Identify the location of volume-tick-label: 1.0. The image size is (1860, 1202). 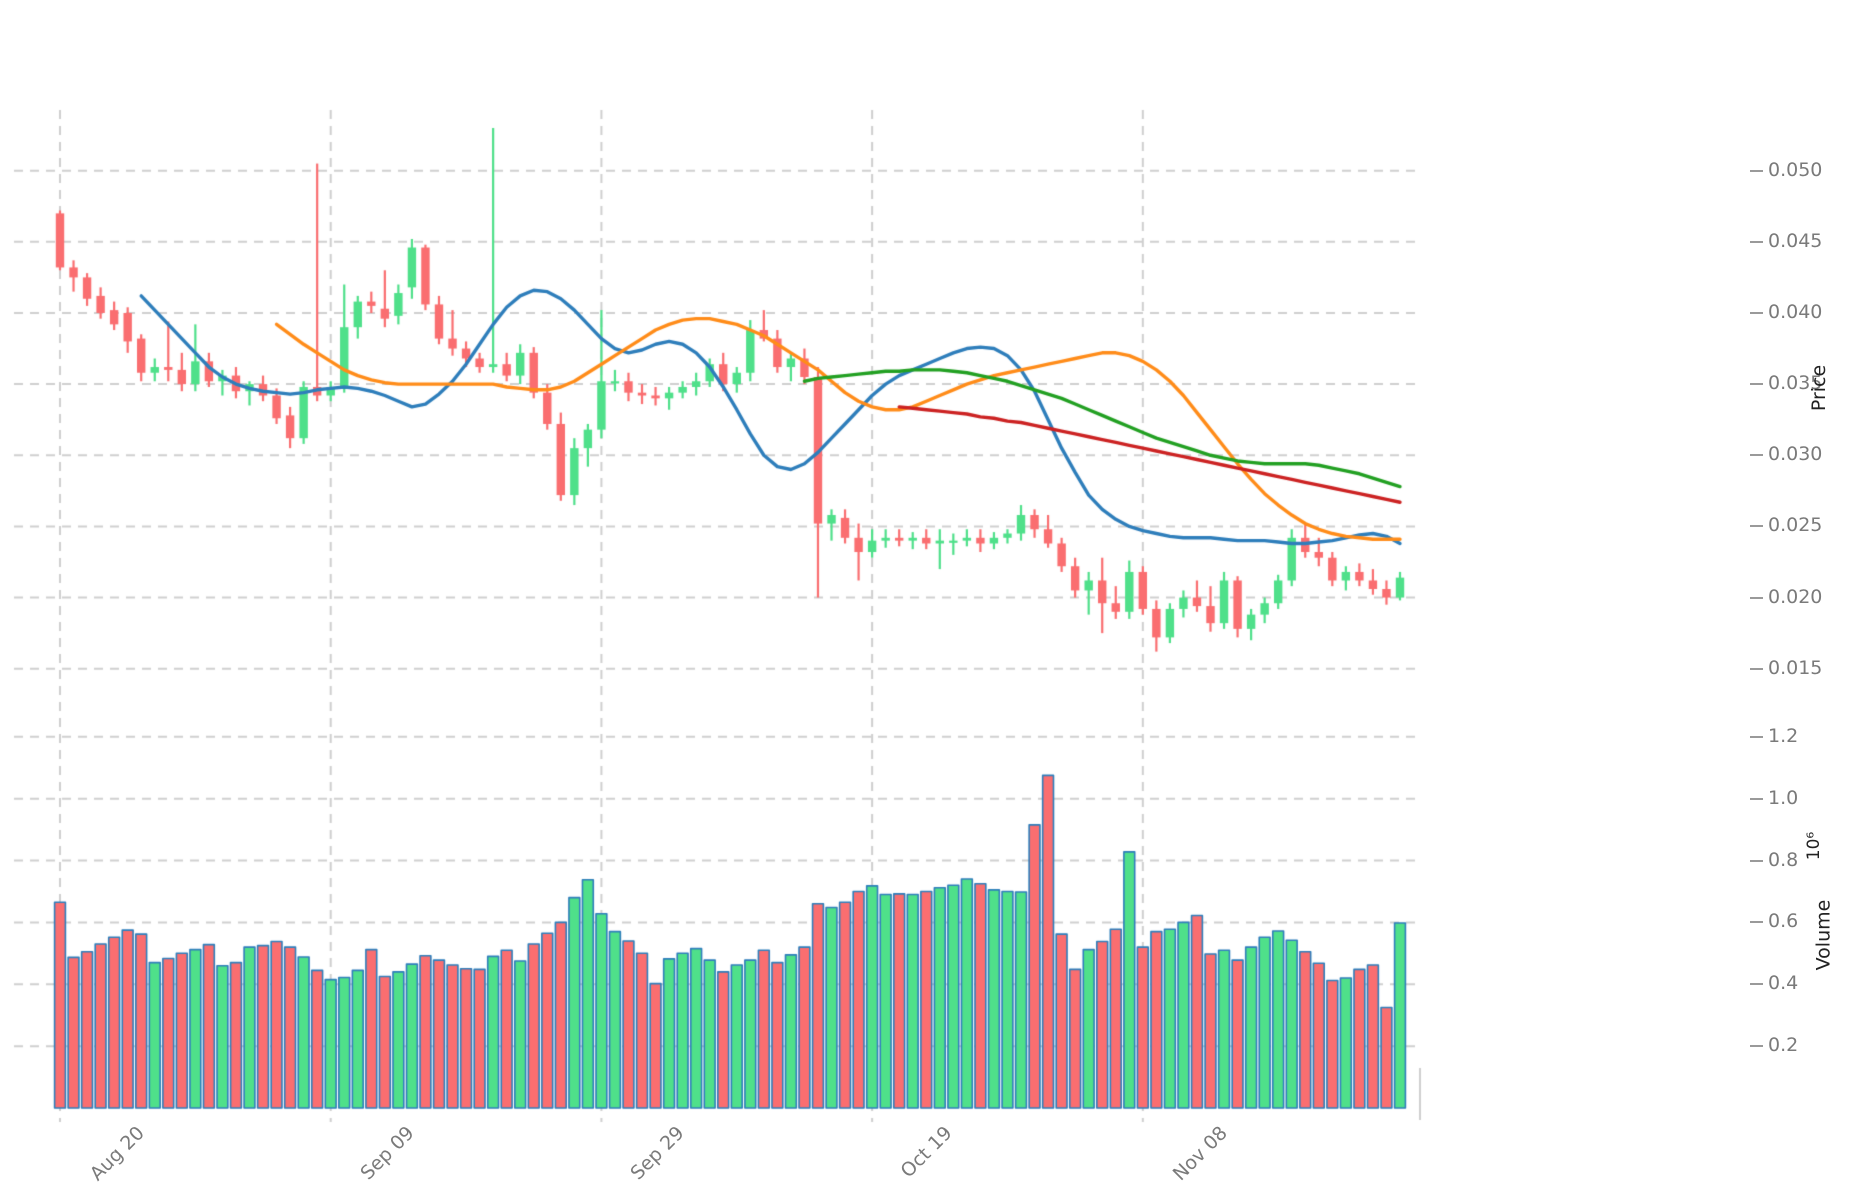
(1783, 797).